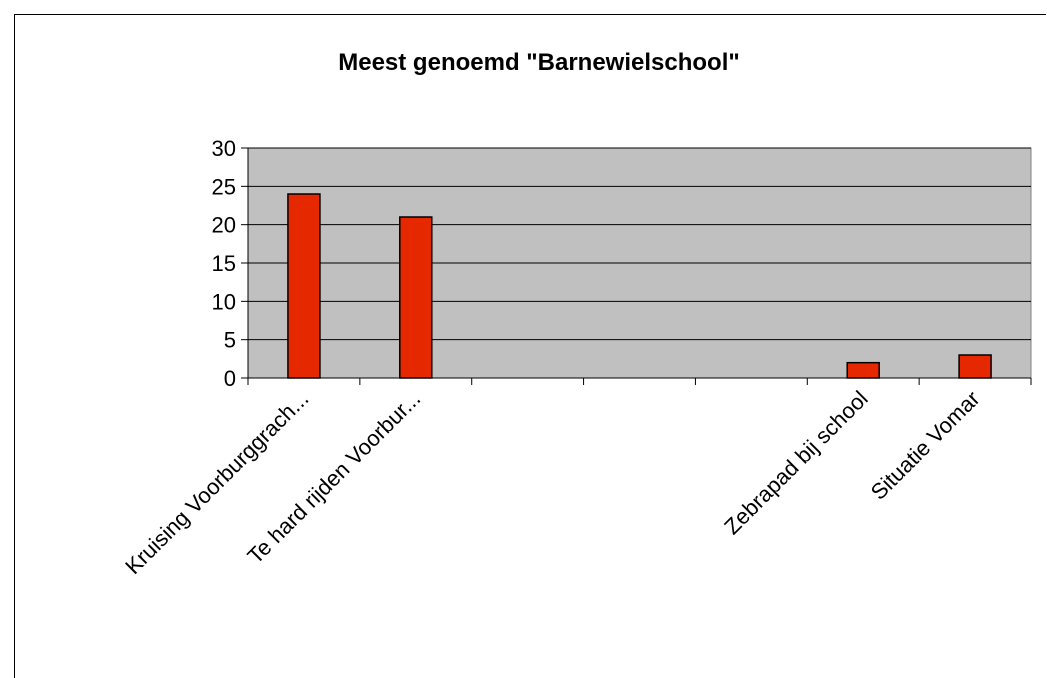 This screenshot has width=1047, height=678. Describe the element at coordinates (224, 301) in the screenshot. I see `y-tick-label: 10` at that location.